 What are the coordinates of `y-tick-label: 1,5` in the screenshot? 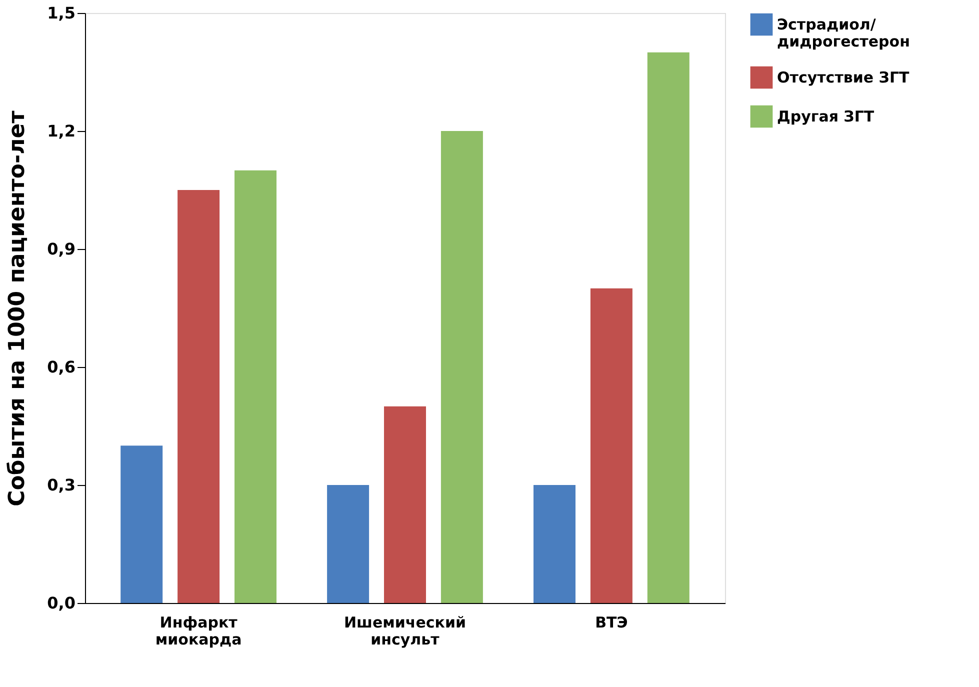 It's located at (61, 13).